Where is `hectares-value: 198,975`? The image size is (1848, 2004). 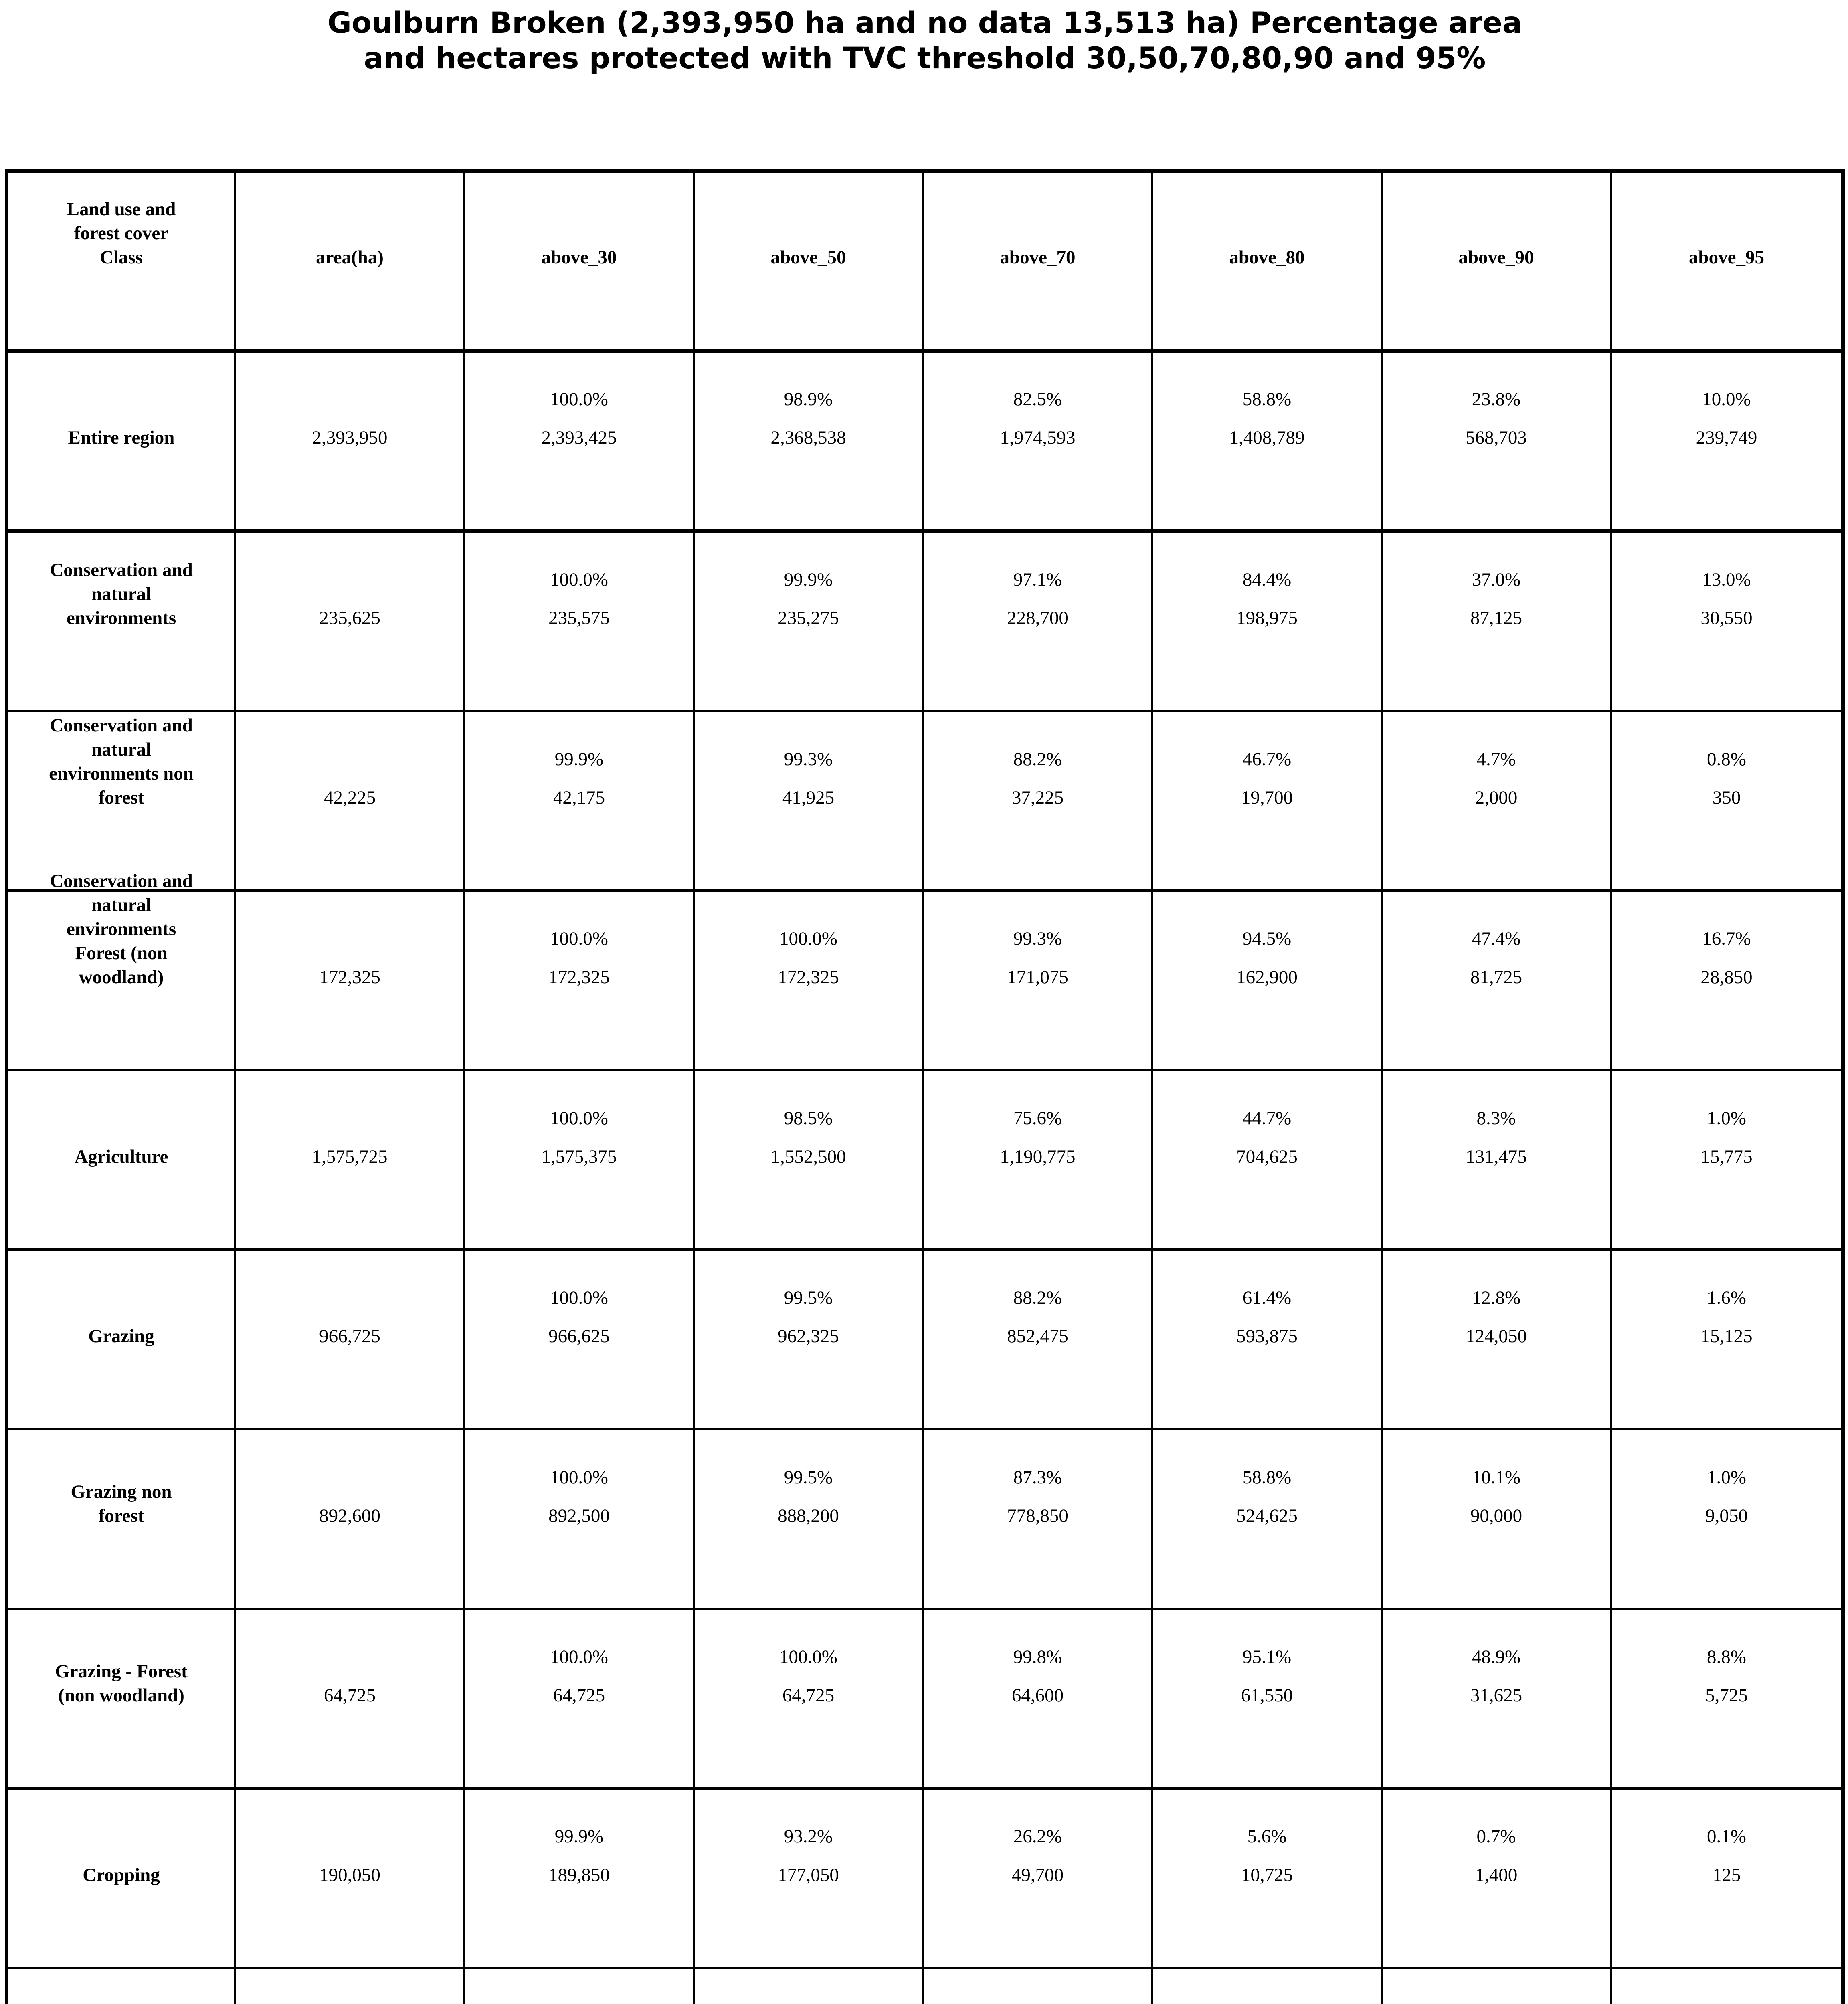
hectares-value: 198,975 is located at coordinates (1267, 618).